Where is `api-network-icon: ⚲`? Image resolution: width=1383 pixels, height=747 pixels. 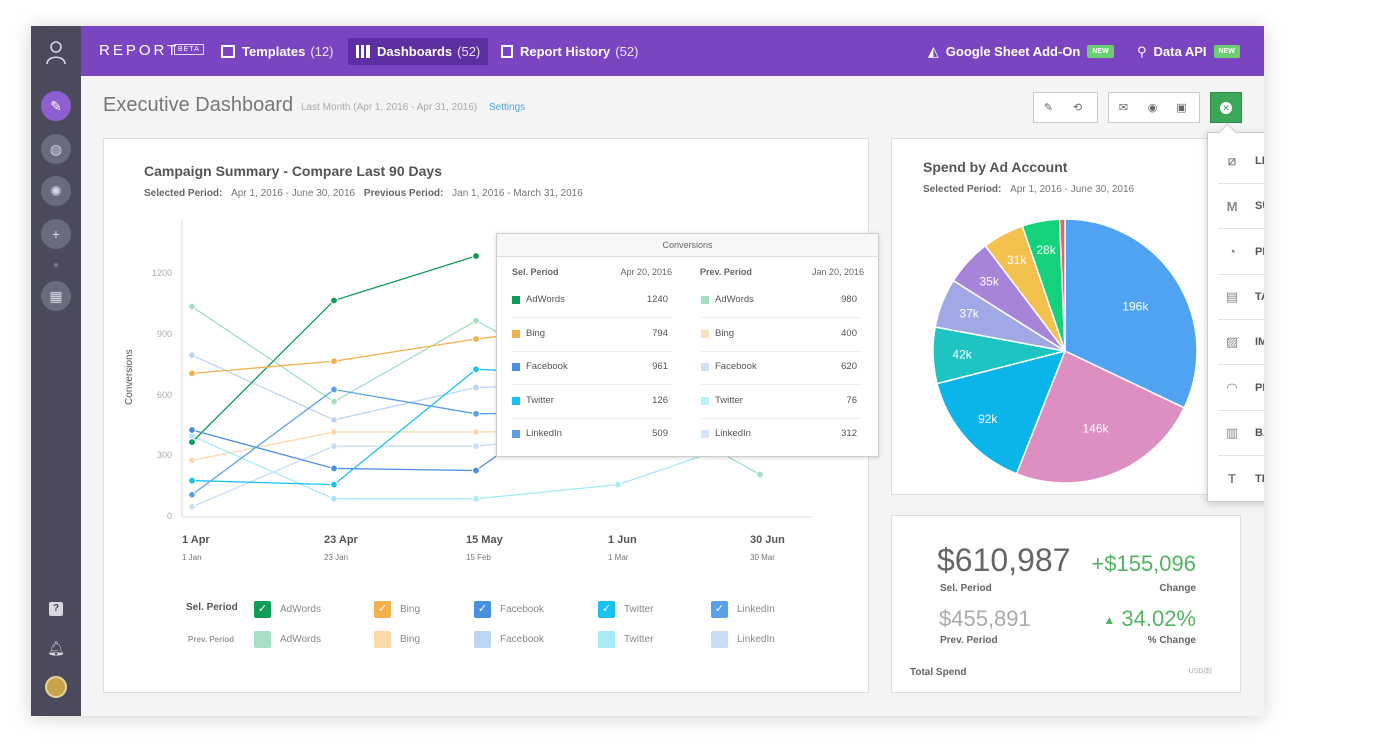
api-network-icon: ⚲ is located at coordinates (1142, 51).